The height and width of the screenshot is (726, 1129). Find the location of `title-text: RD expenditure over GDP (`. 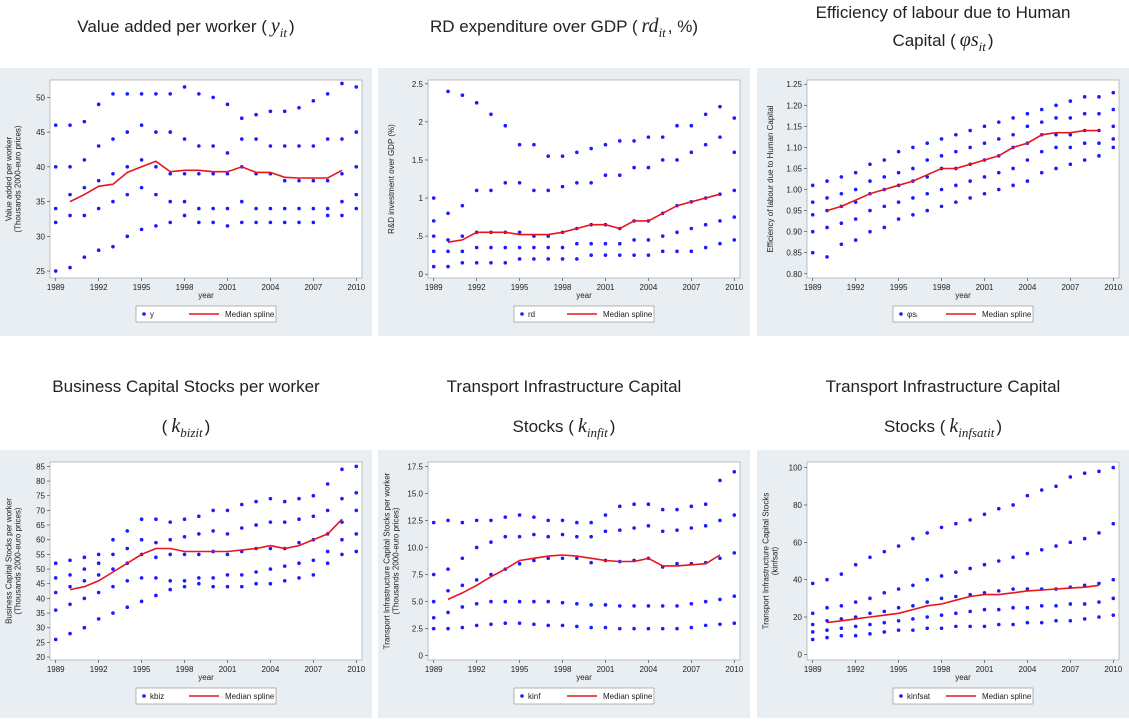

title-text: RD expenditure over GDP ( is located at coordinates (534, 26).